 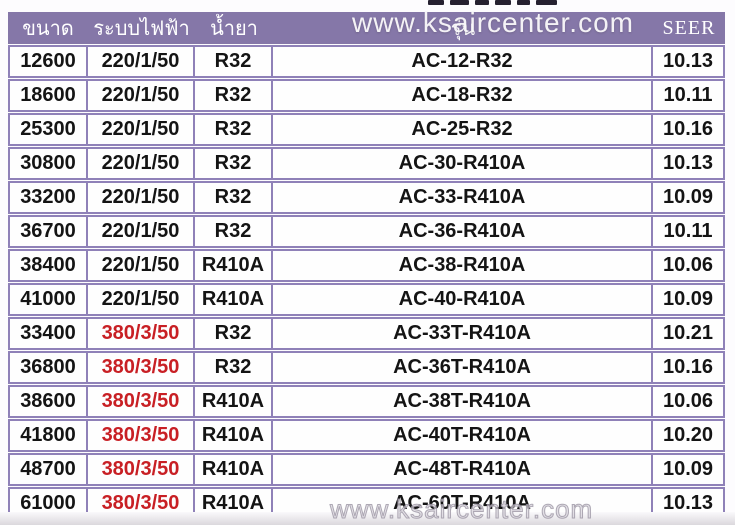 I want to click on cell-model: AC-40T-R410A, so click(x=463, y=435).